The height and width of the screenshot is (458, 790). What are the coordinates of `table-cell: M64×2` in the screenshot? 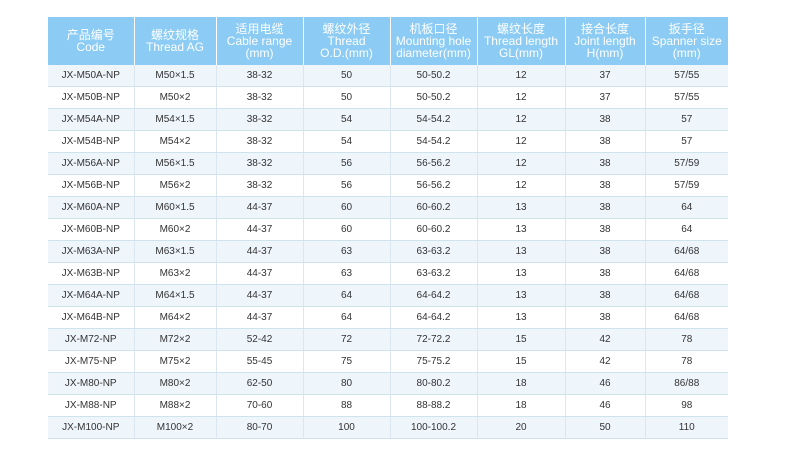 It's located at (174, 317).